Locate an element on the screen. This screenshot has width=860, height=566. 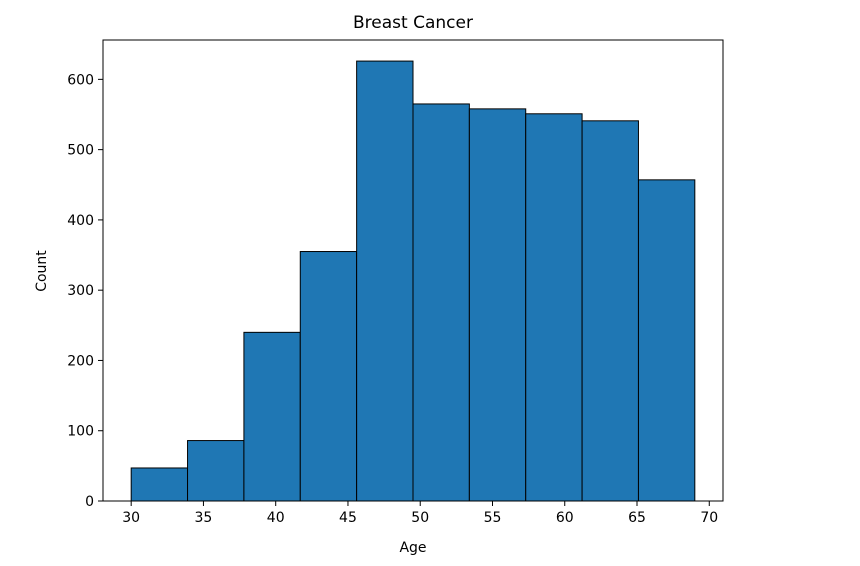
y-axis-label: Count is located at coordinates (42, 271).